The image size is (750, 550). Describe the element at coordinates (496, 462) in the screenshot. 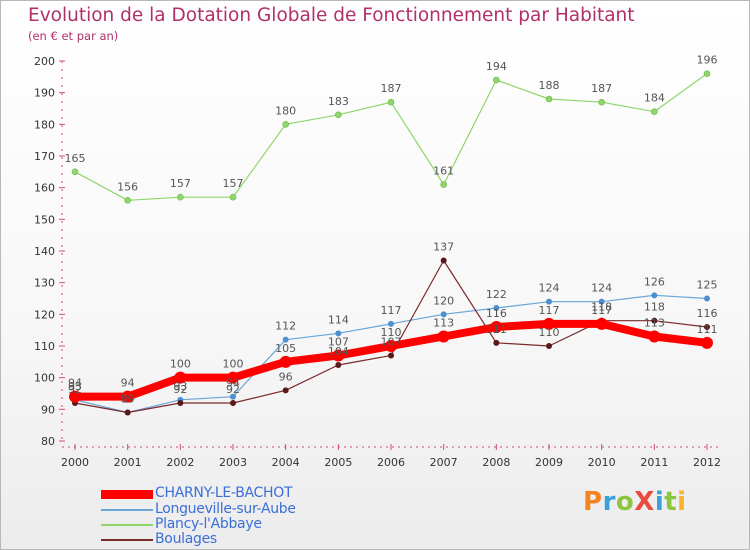

I see `x-tick-label: 2008` at that location.